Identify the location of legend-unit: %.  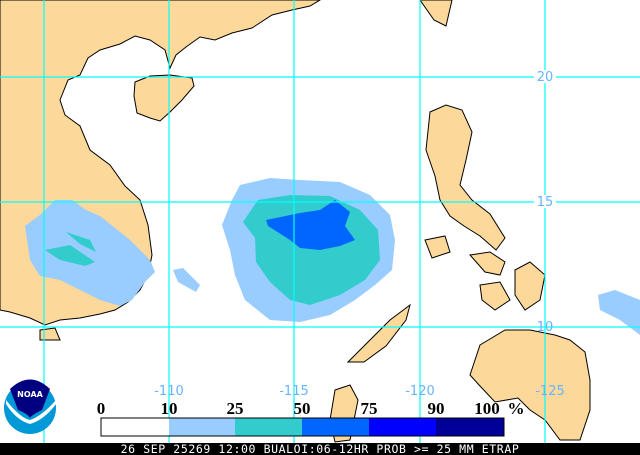
(516, 408).